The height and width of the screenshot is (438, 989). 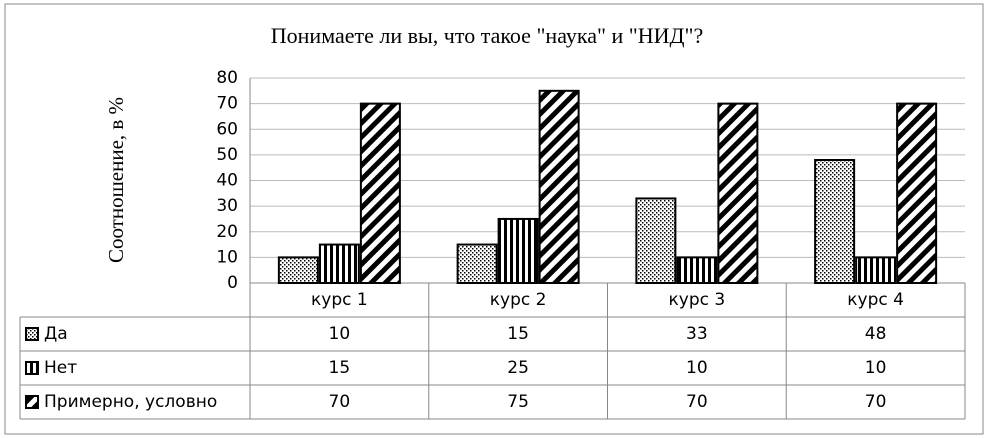 I want to click on y-tick-label: 30, so click(x=227, y=206).